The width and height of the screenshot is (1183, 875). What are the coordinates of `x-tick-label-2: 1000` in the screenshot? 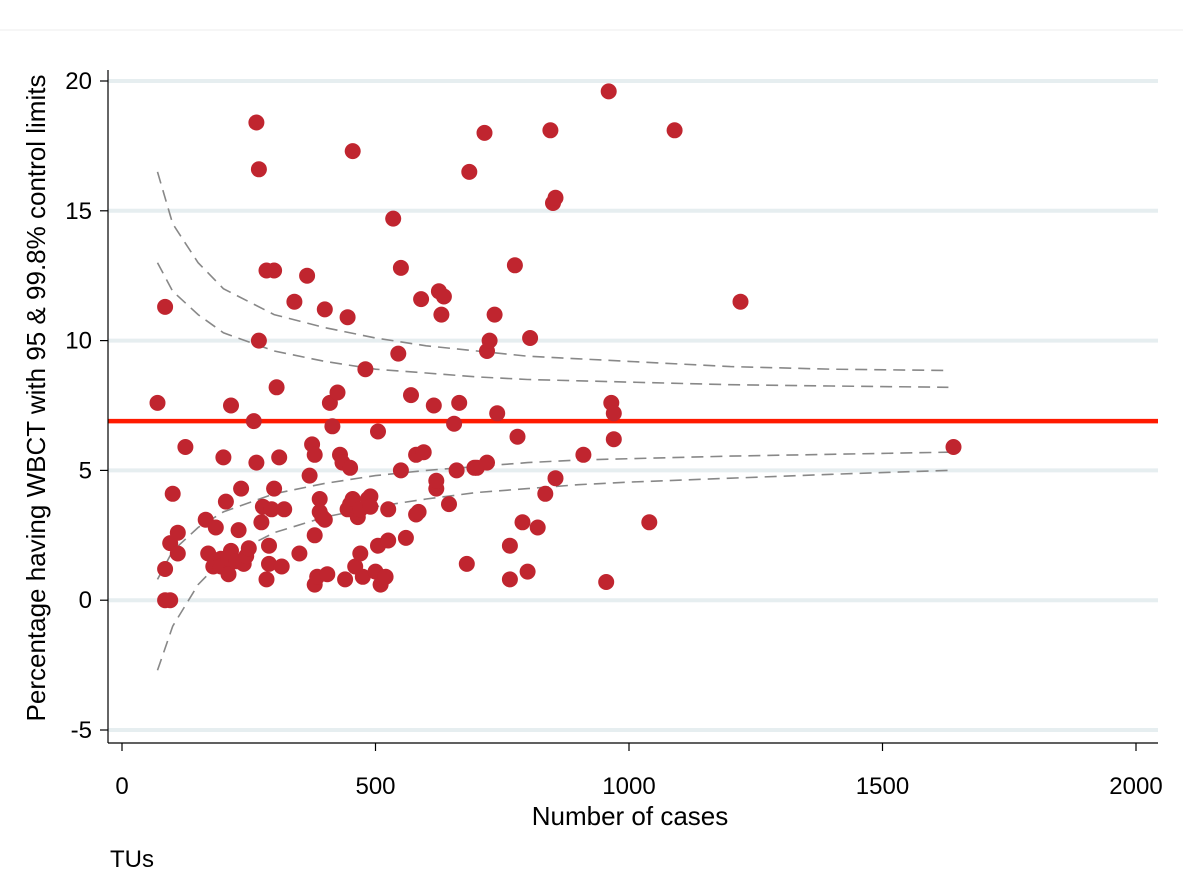 It's located at (628, 786).